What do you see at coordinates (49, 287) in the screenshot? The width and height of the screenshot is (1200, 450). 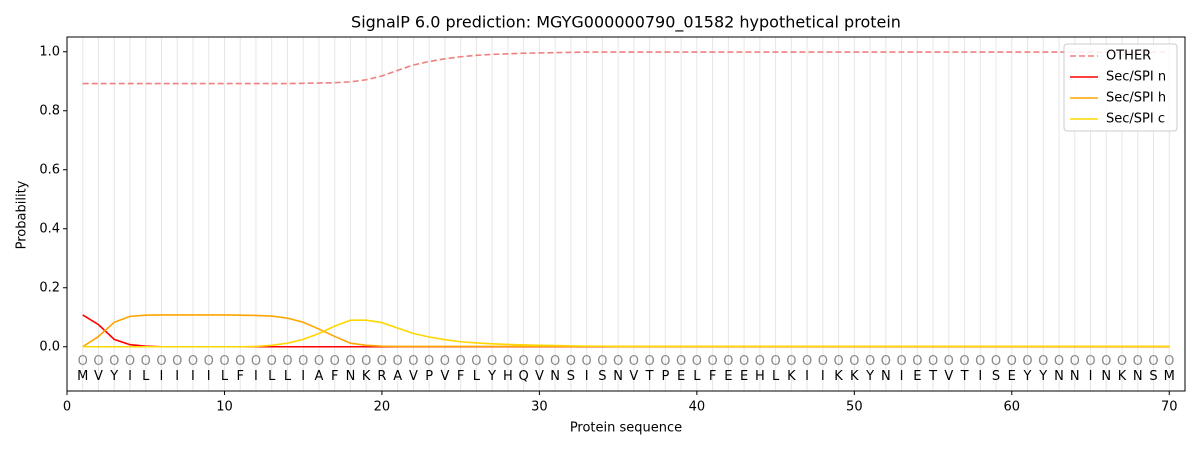 I see `y-tick-label: 0.2` at bounding box center [49, 287].